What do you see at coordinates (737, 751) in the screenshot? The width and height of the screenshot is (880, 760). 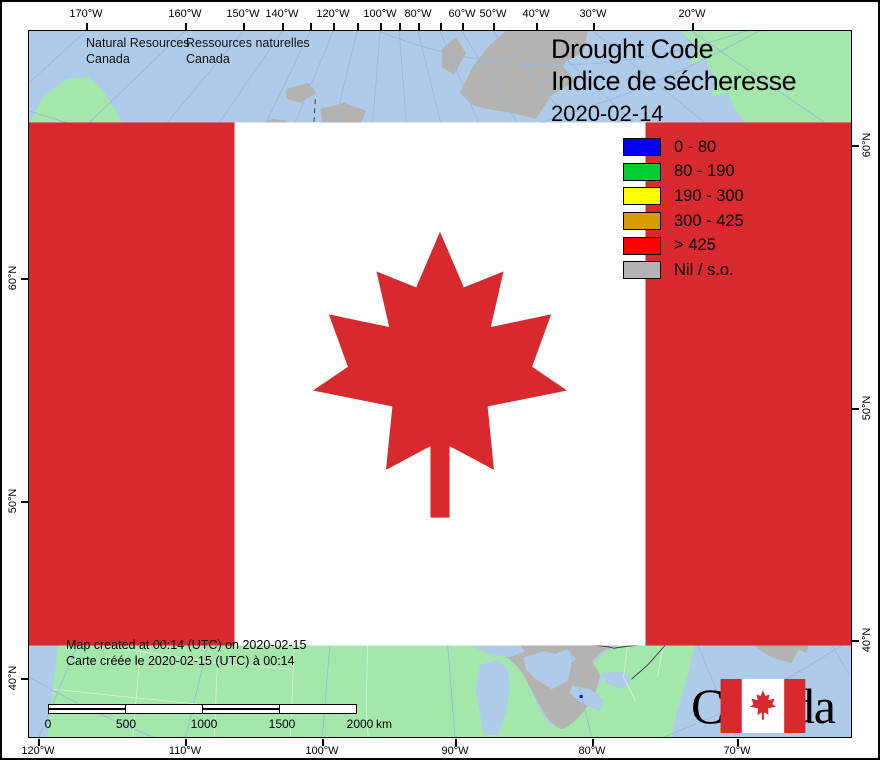 I see `coordinate-label: 70°W` at bounding box center [737, 751].